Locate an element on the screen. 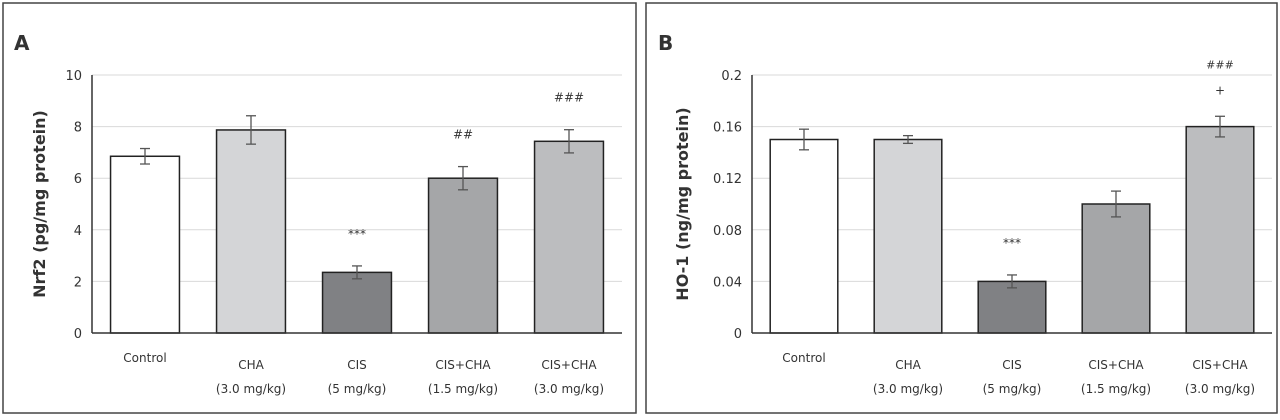  y-tick-label: 0.16 is located at coordinates (727, 128).